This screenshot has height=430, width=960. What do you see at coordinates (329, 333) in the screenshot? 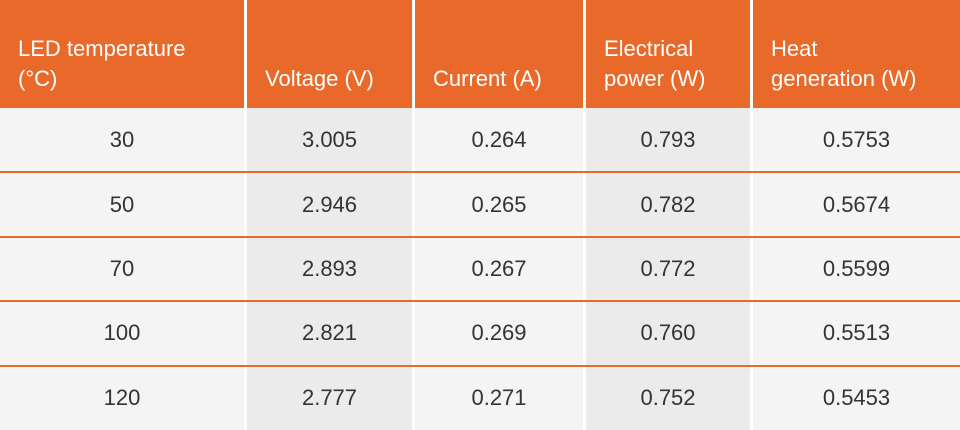
I see `table-cell: 2.821` at bounding box center [329, 333].